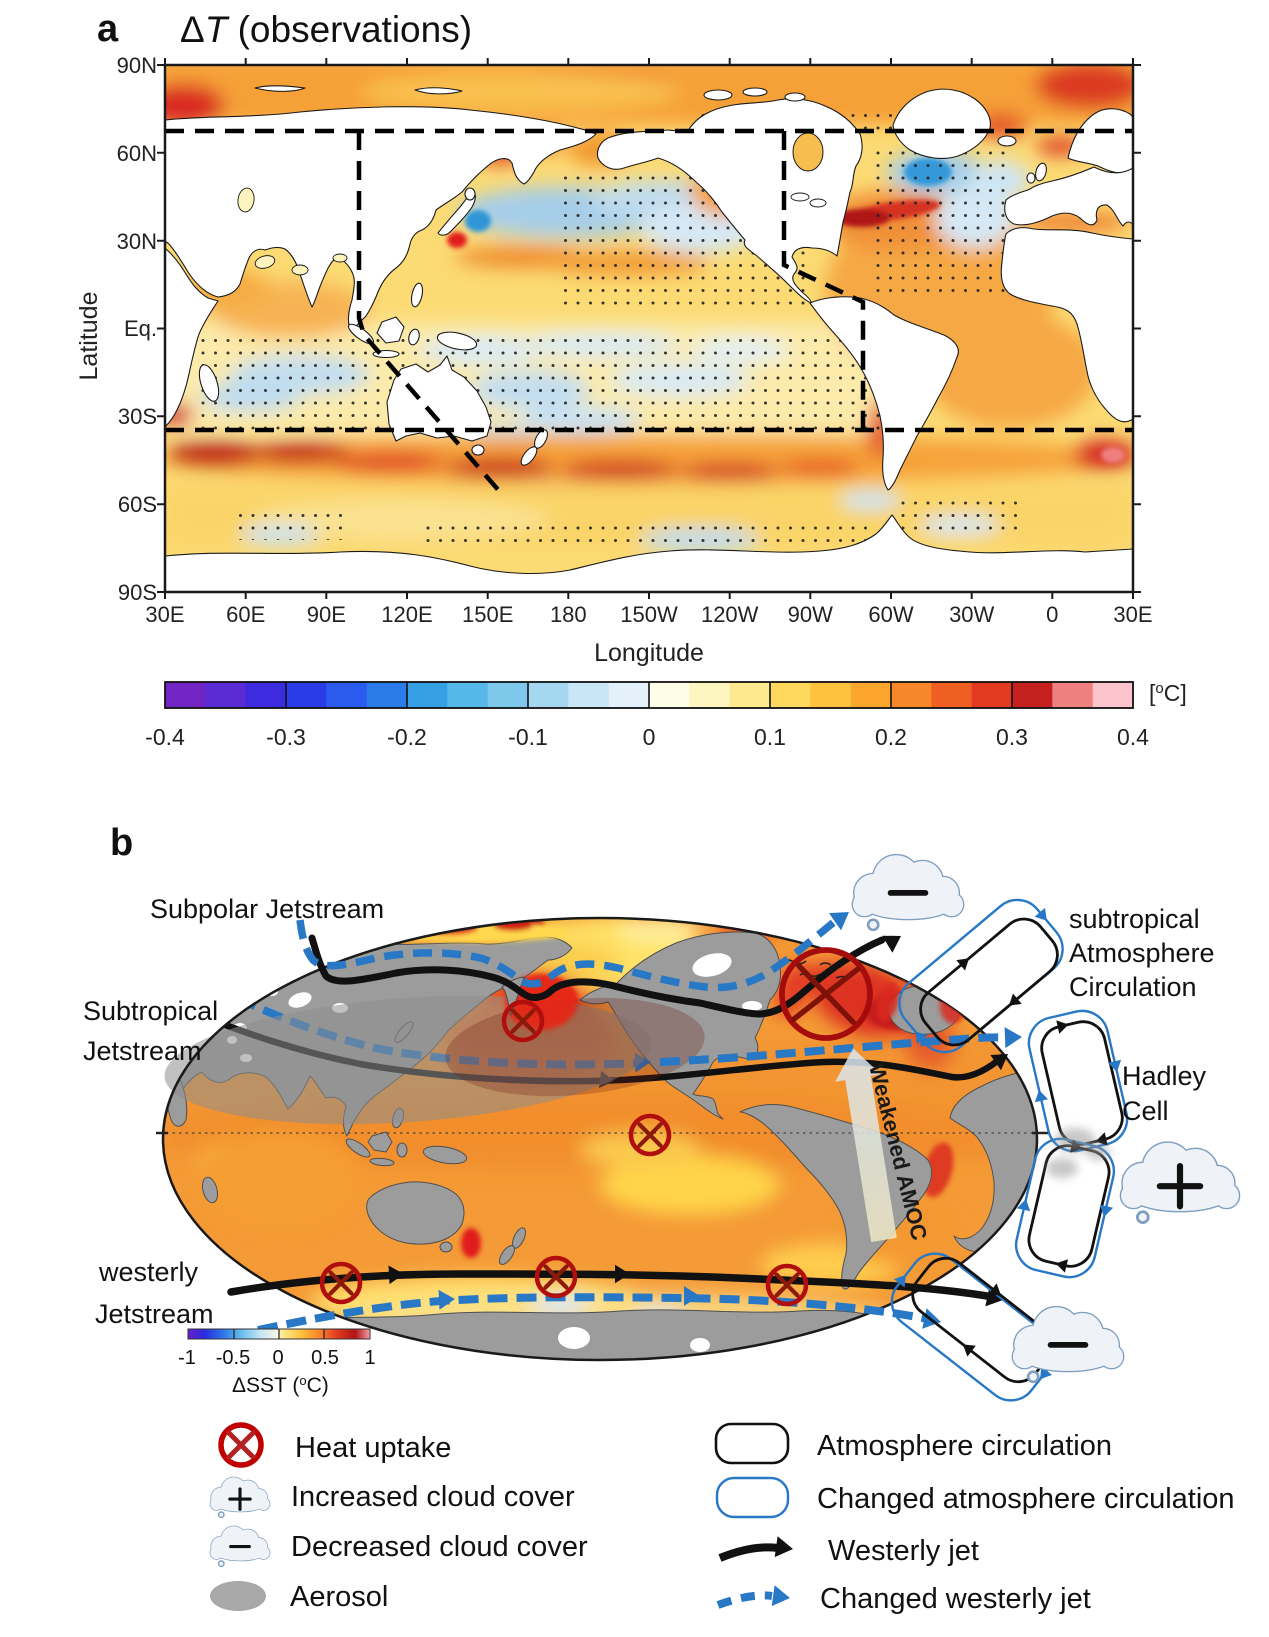  Describe the element at coordinates (1012, 737) in the screenshot. I see `svg-text: 0.3` at that location.